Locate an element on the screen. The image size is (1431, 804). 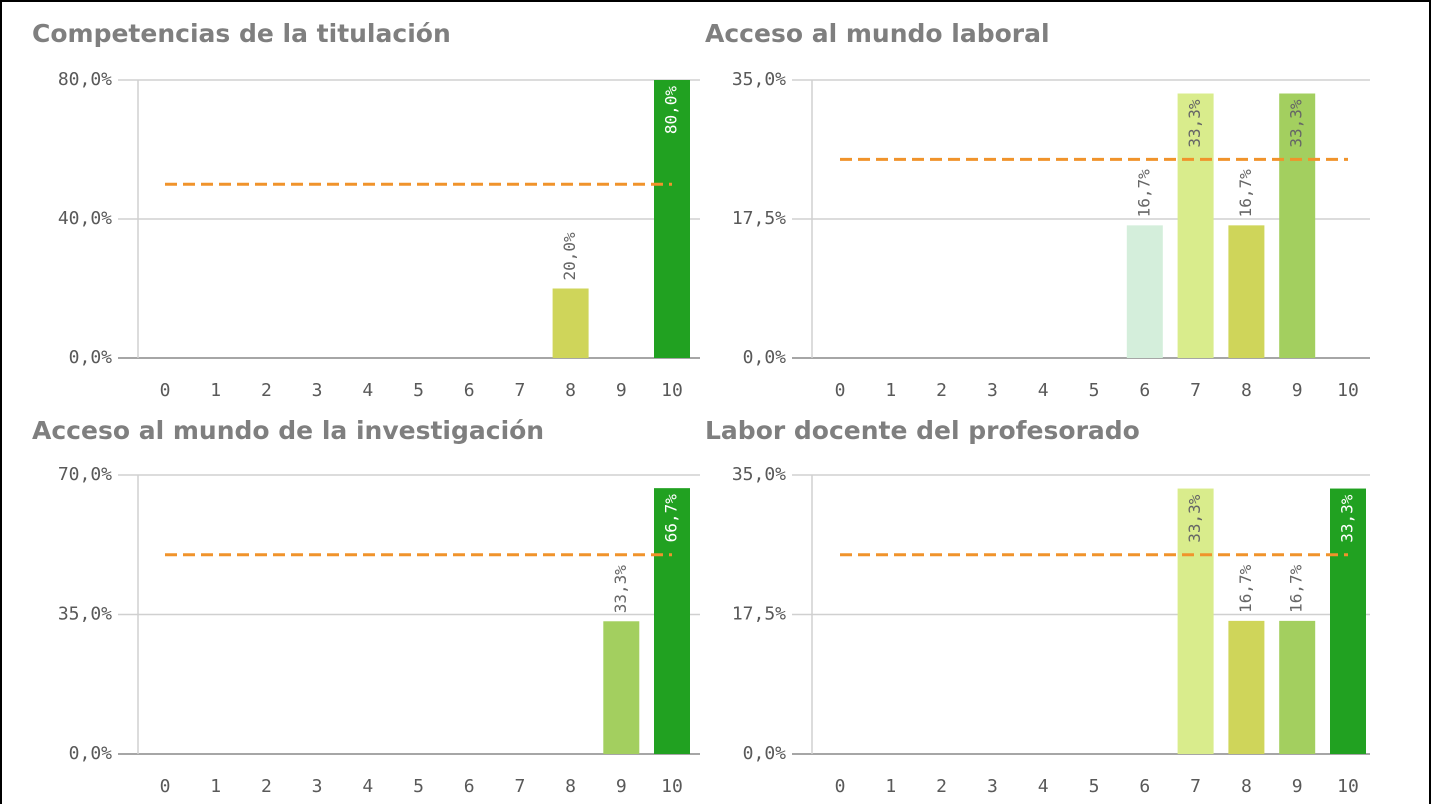
y-tick-label: 40,0% is located at coordinates (85, 218).